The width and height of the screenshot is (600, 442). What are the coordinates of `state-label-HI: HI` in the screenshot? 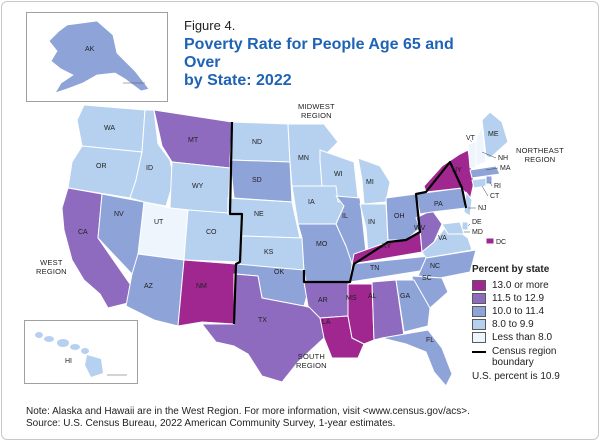 It's located at (68, 361).